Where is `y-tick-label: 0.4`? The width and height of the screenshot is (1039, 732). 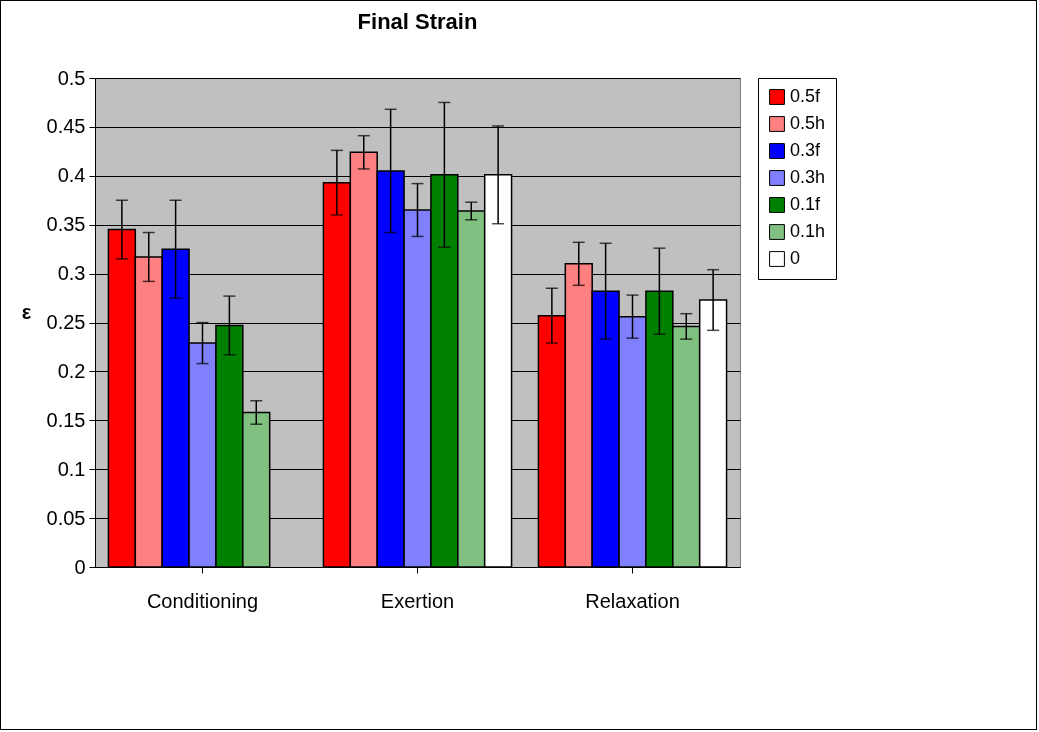 y-tick-label: 0.4 is located at coordinates (71, 175).